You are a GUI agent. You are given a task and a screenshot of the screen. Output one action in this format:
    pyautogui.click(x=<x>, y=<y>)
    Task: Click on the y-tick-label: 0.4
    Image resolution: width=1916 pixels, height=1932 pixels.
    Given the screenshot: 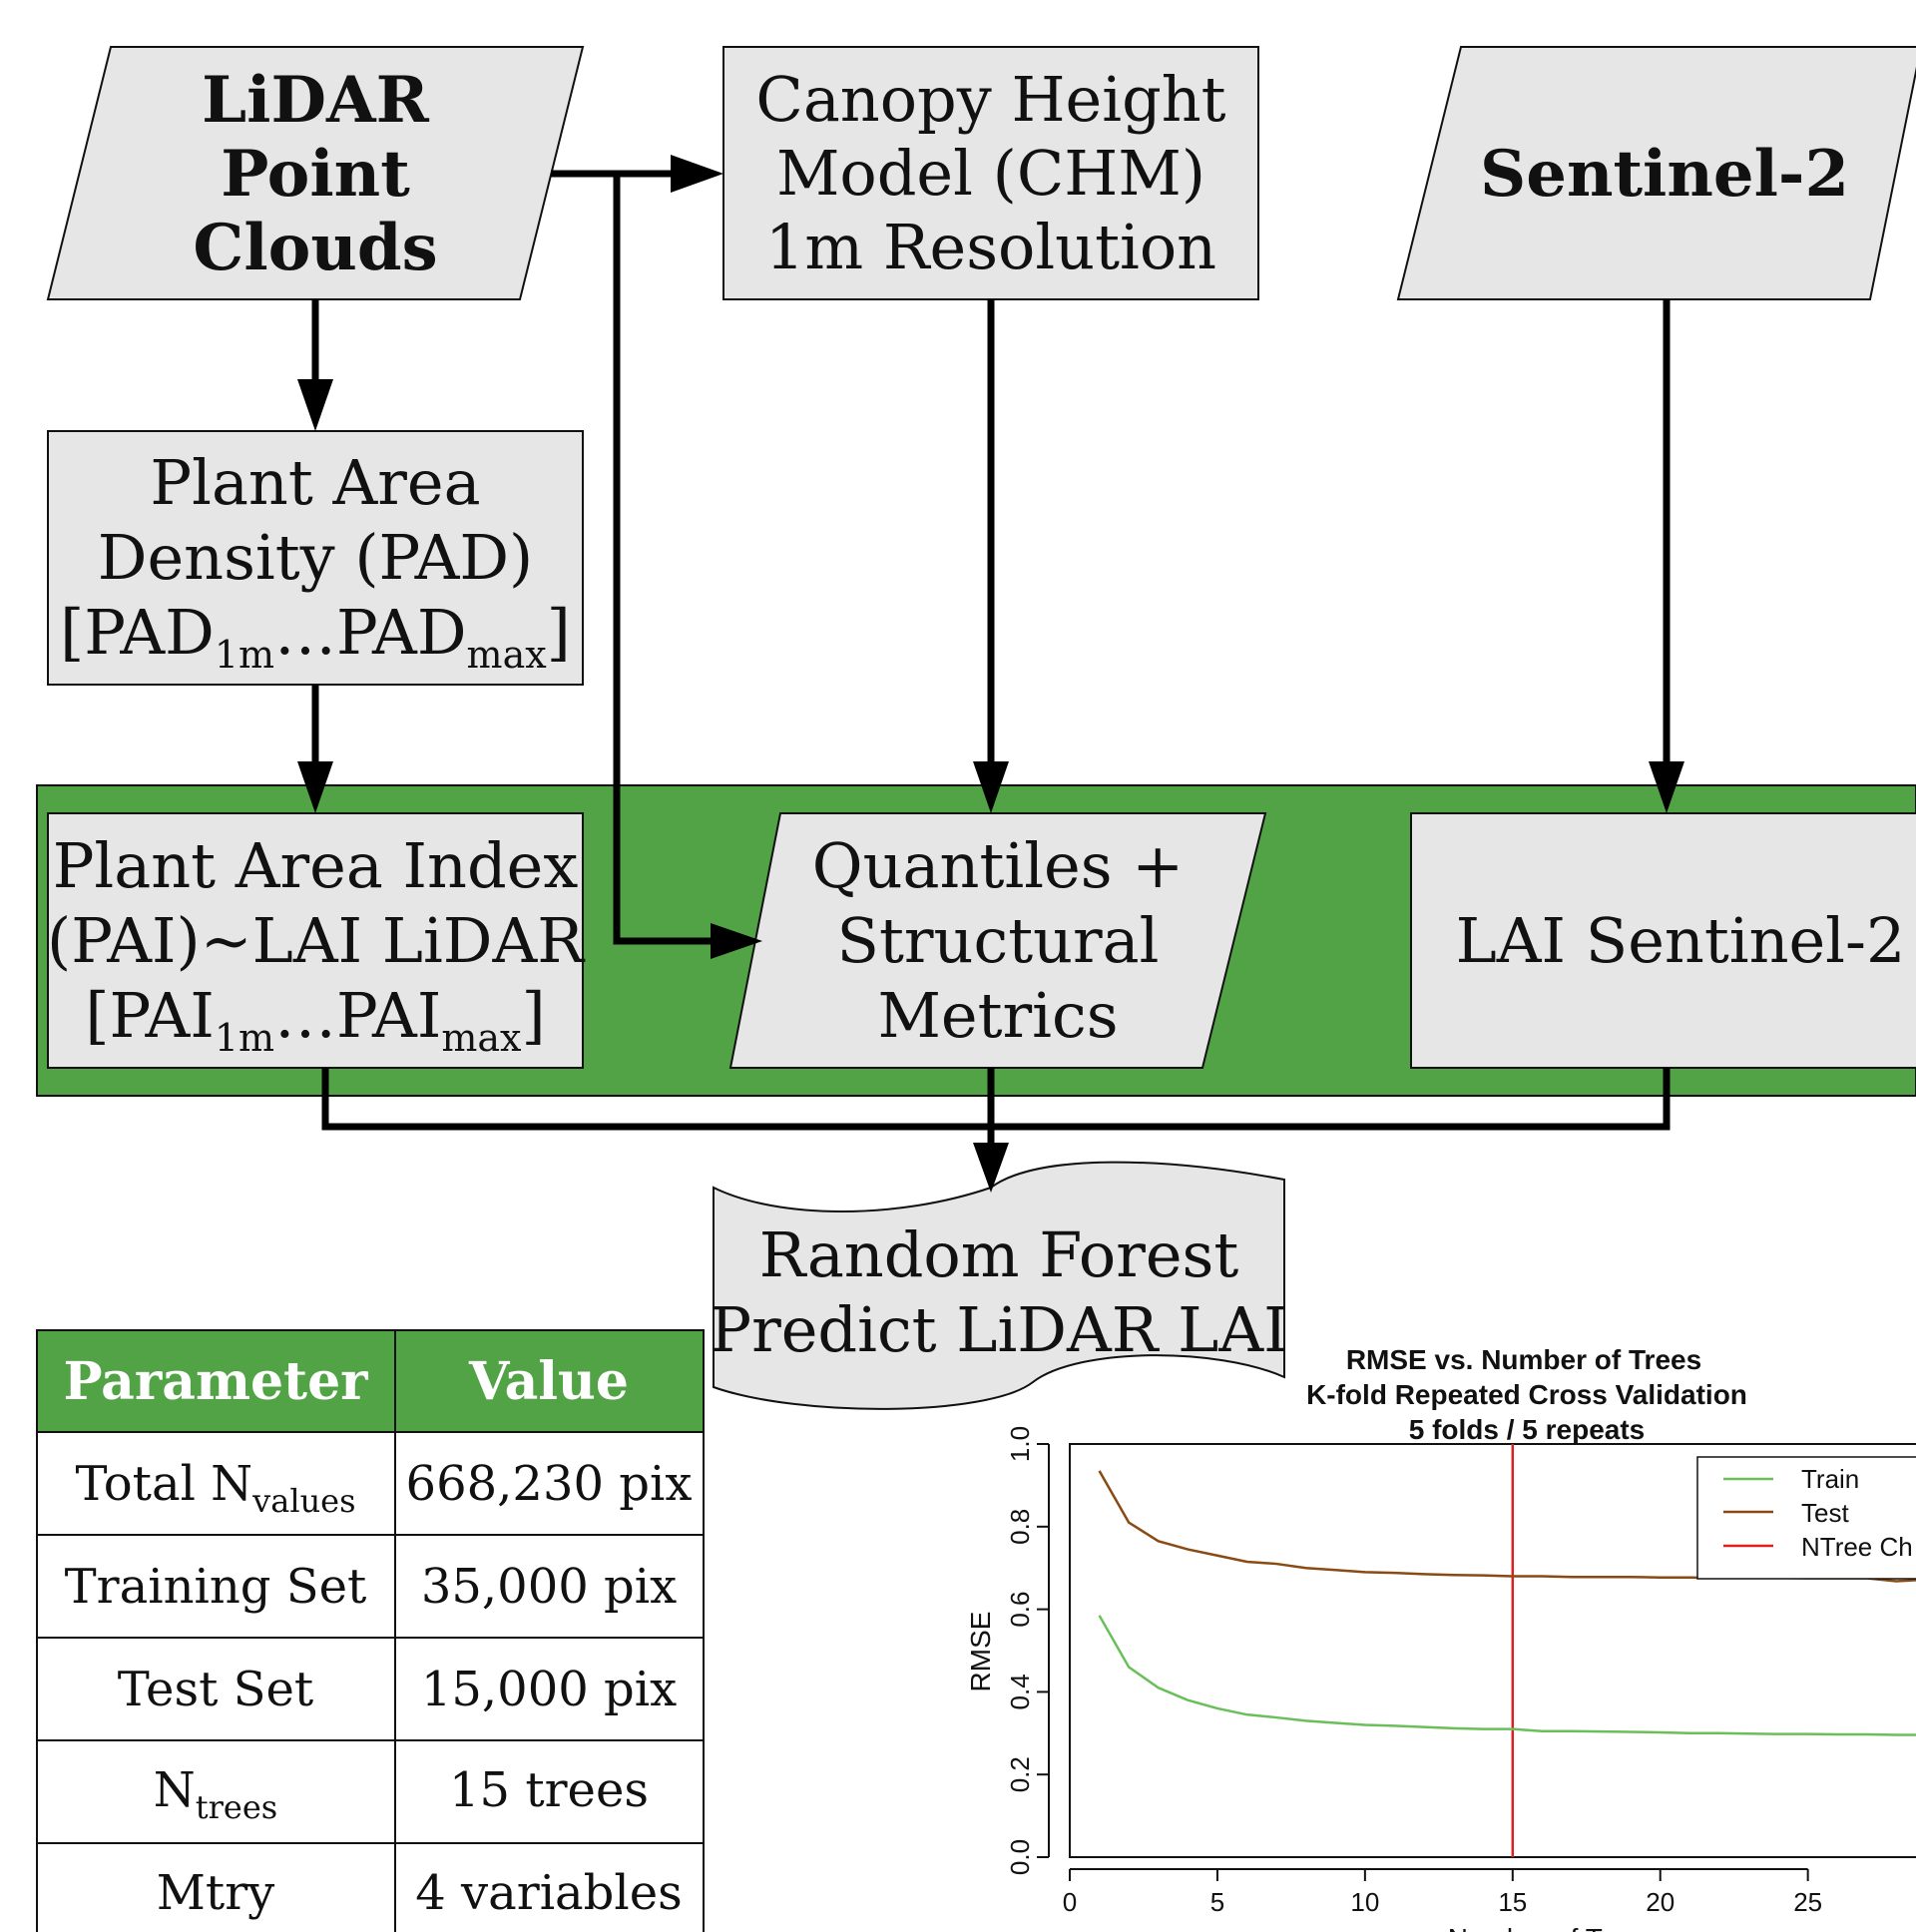 What is the action you would take?
    pyautogui.click(x=1020, y=1691)
    